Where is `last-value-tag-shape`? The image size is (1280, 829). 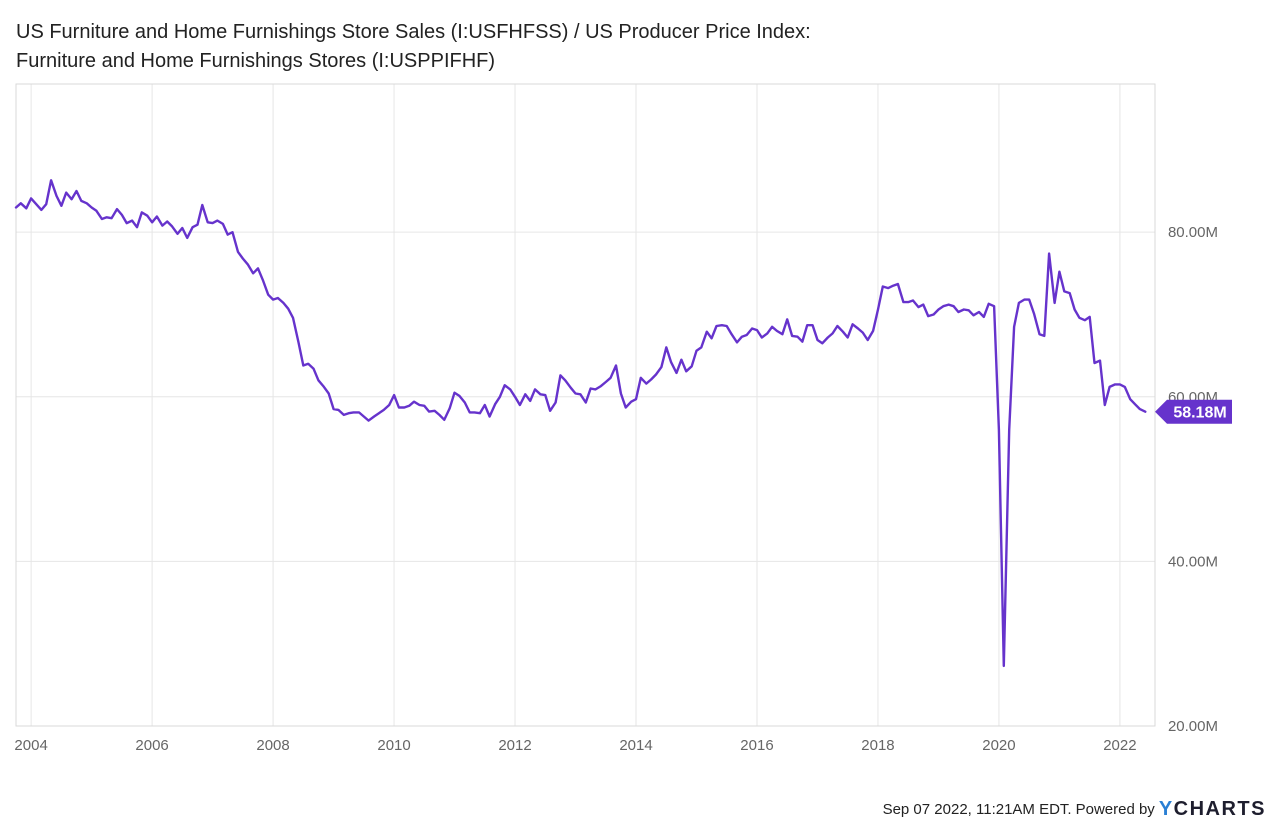 last-value-tag-shape is located at coordinates (1193, 411).